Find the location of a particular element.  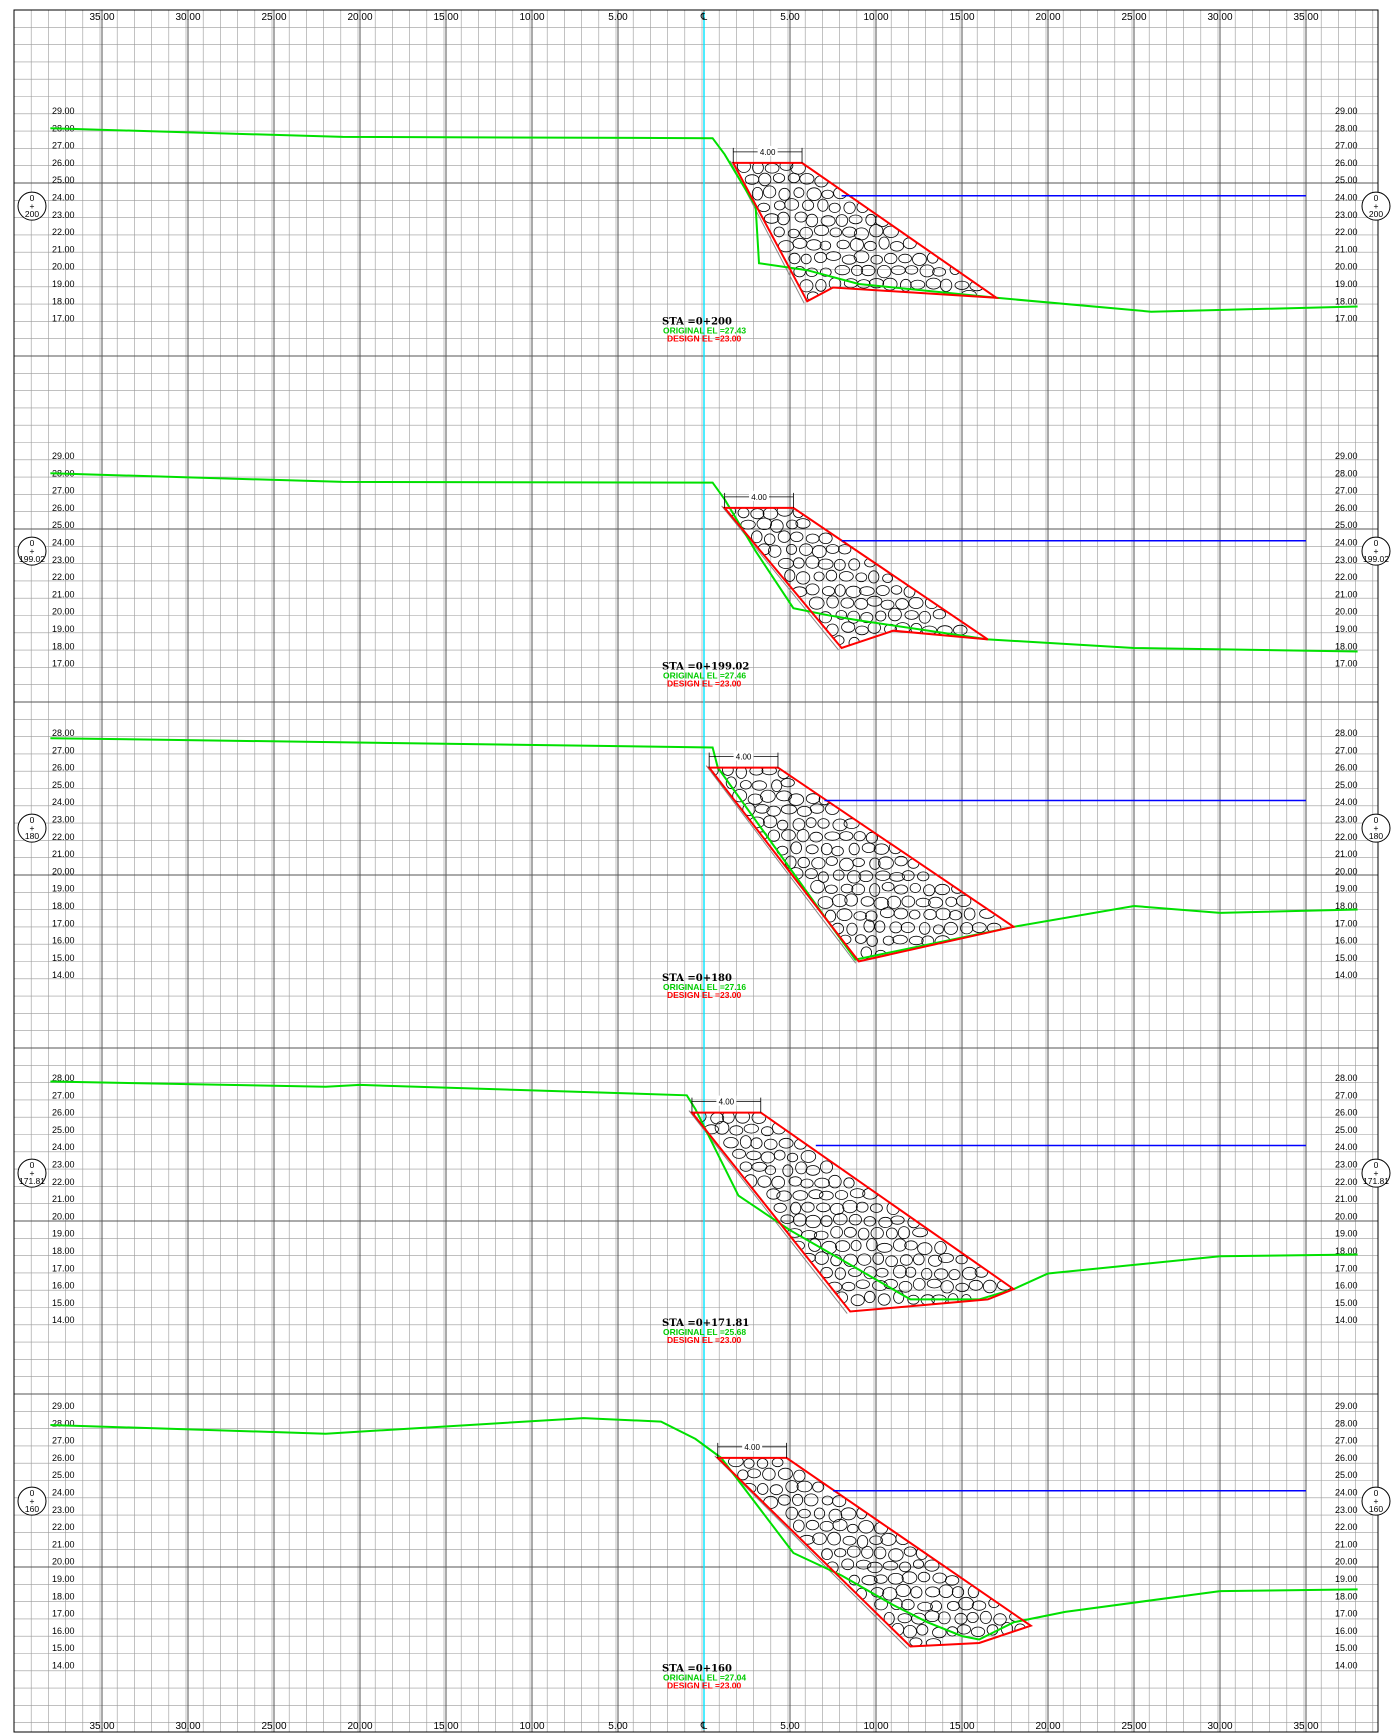

elevation-label-right: 16.00 is located at coordinates (1346, 1631).